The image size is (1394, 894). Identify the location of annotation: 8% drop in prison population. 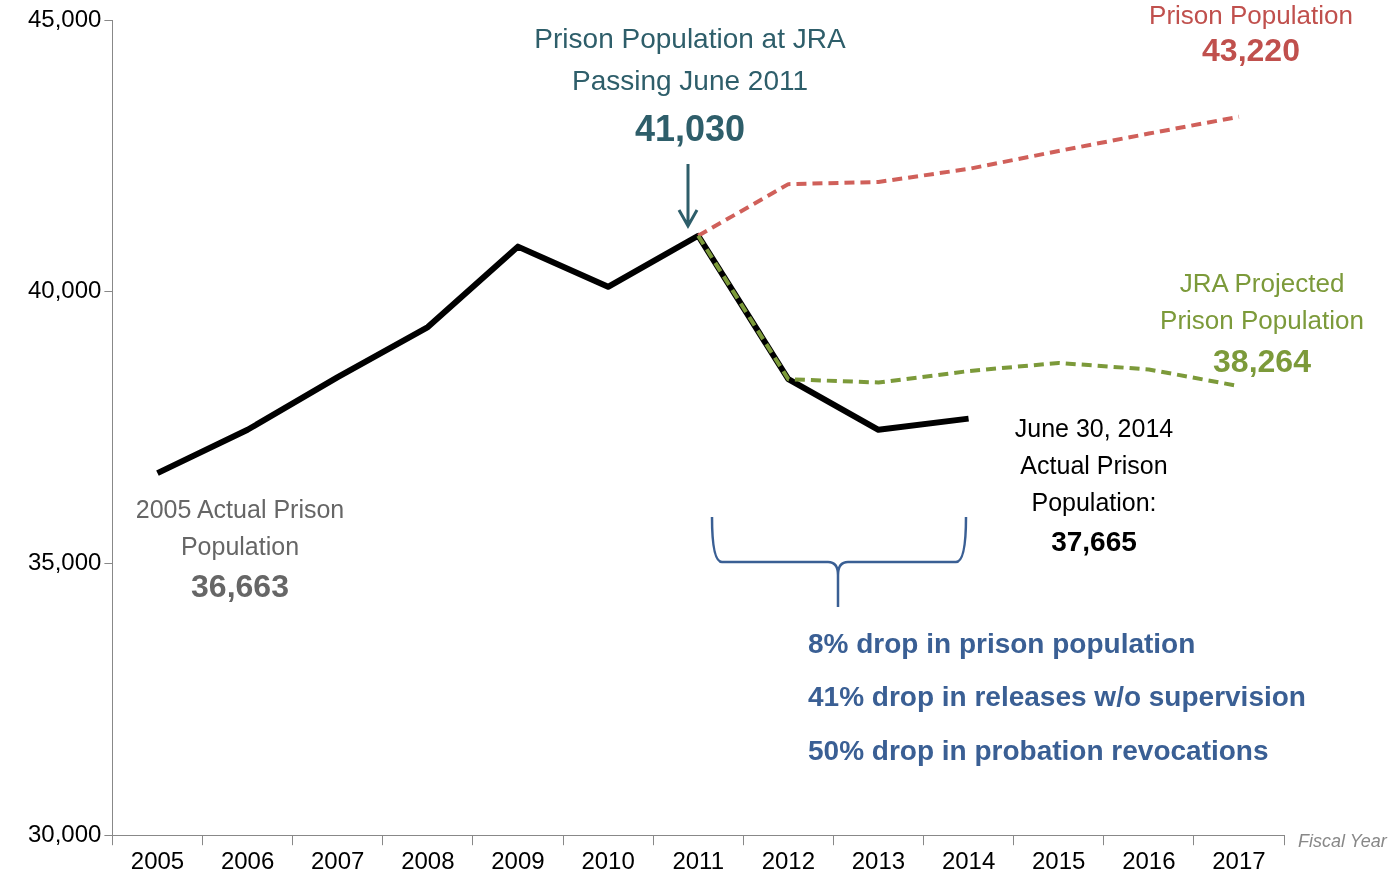
(1002, 643).